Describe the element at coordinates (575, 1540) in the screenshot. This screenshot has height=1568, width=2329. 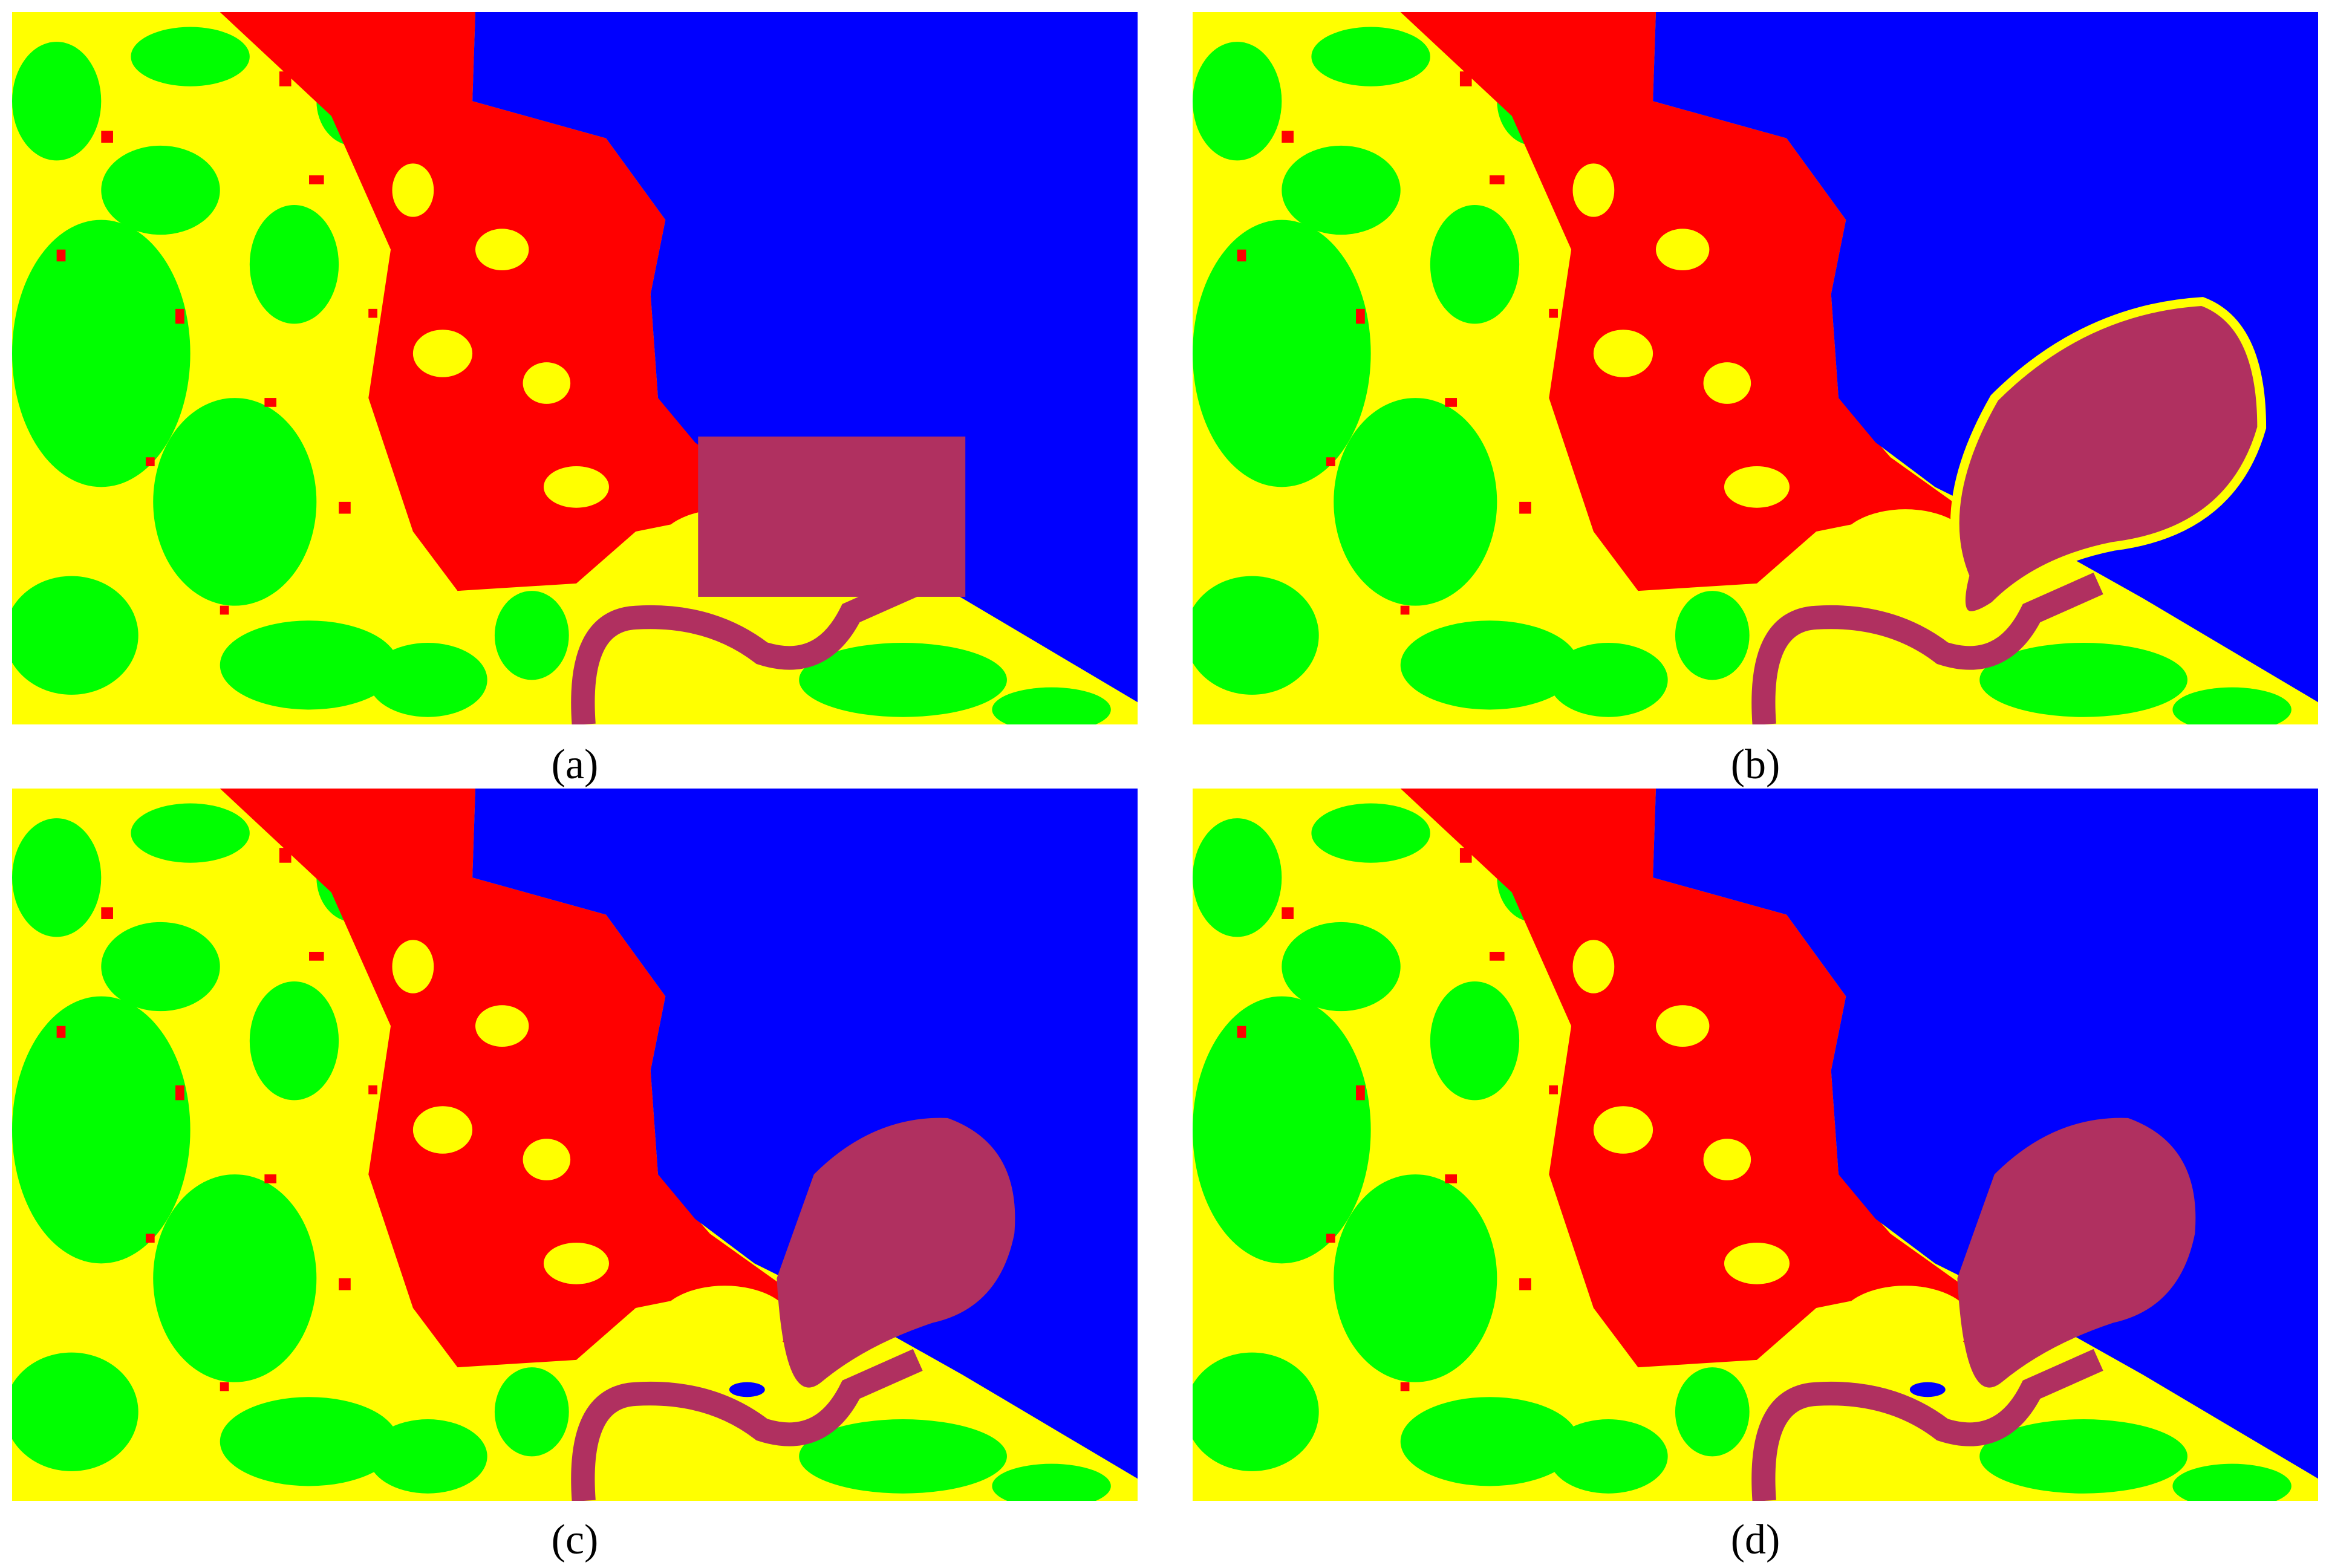
I see `panel-label: (c)` at that location.